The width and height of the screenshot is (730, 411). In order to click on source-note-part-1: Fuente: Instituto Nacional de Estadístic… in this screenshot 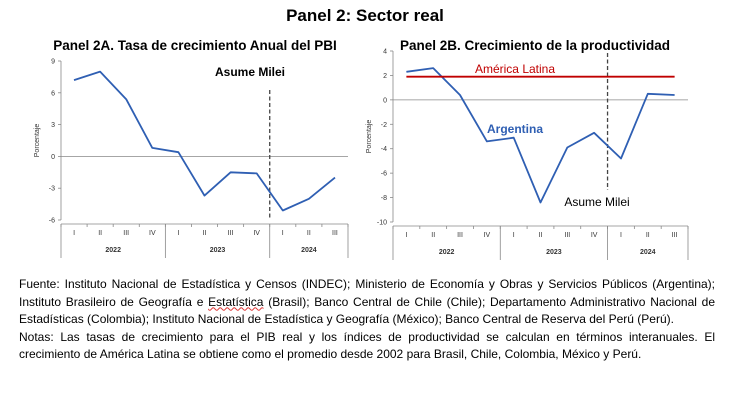, I will do `click(367, 293)`.